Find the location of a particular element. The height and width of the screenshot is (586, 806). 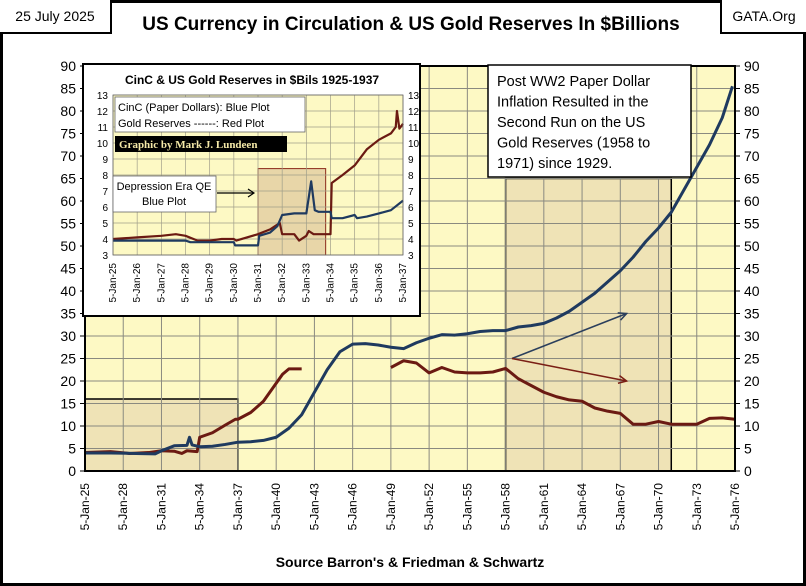

x-tick-label: 5-Jan-55 is located at coordinates (467, 507).